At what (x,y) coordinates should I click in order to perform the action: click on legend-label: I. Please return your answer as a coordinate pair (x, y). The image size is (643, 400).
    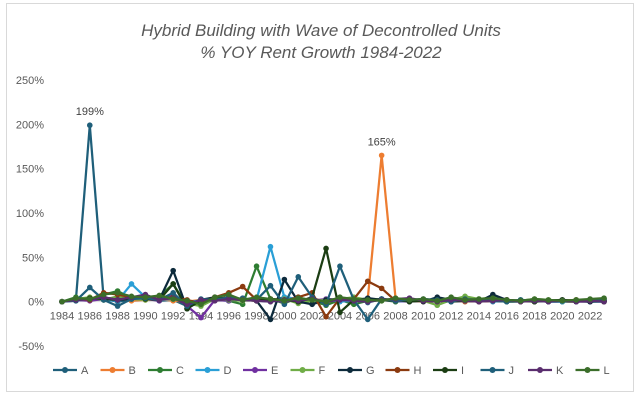
    Looking at the image, I should click on (462, 371).